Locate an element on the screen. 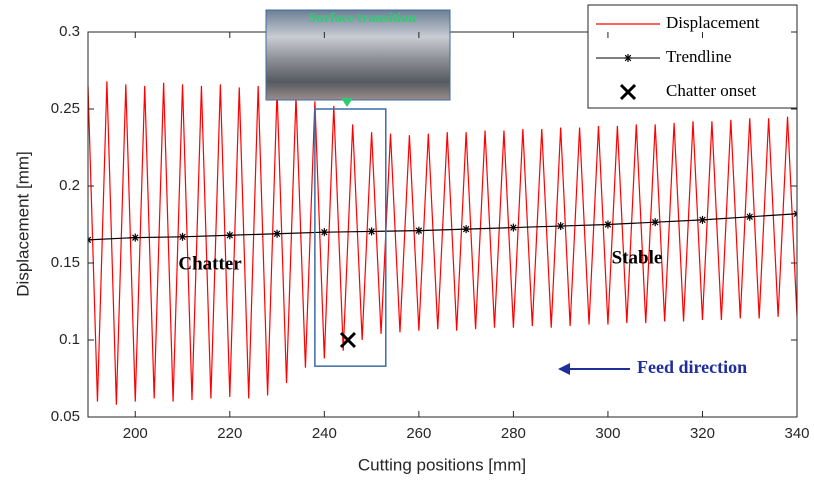 The image size is (814, 486). legend-label: Chatter onset is located at coordinates (711, 90).